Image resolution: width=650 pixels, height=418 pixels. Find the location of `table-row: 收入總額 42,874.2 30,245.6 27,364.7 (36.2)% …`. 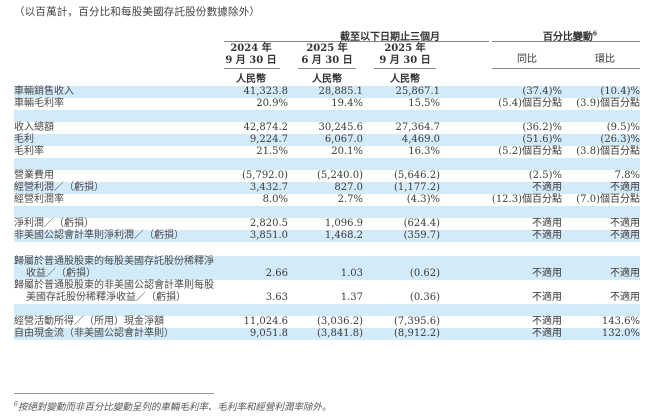

table-row: 收入總額 42,874.2 30,245.6 27,364.7 (36.2)% … is located at coordinates (327, 128).